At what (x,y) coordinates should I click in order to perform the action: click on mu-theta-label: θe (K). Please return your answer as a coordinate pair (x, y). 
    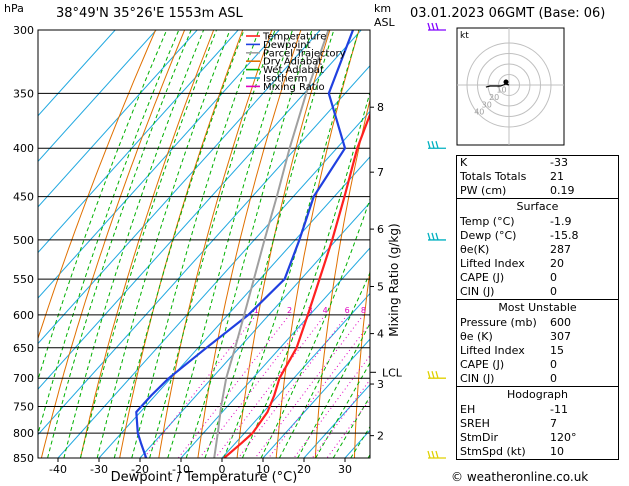
    Looking at the image, I should click on (476, 336).